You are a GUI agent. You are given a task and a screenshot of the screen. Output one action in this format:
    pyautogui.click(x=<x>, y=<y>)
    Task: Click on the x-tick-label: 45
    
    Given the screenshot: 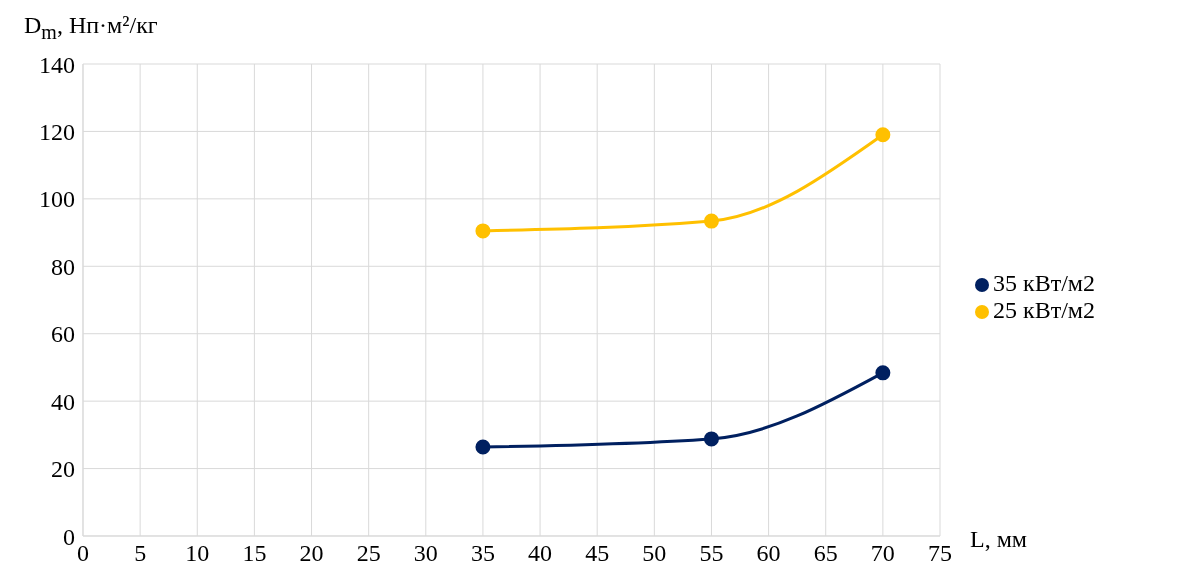 What is the action you would take?
    pyautogui.click(x=597, y=553)
    